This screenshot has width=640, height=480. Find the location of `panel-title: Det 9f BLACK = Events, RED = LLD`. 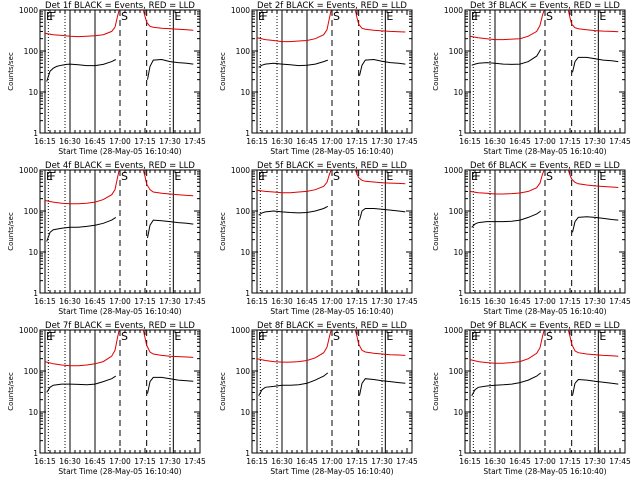

panel-title: Det 9f BLACK = Events, RED = LLD is located at coordinates (545, 326).